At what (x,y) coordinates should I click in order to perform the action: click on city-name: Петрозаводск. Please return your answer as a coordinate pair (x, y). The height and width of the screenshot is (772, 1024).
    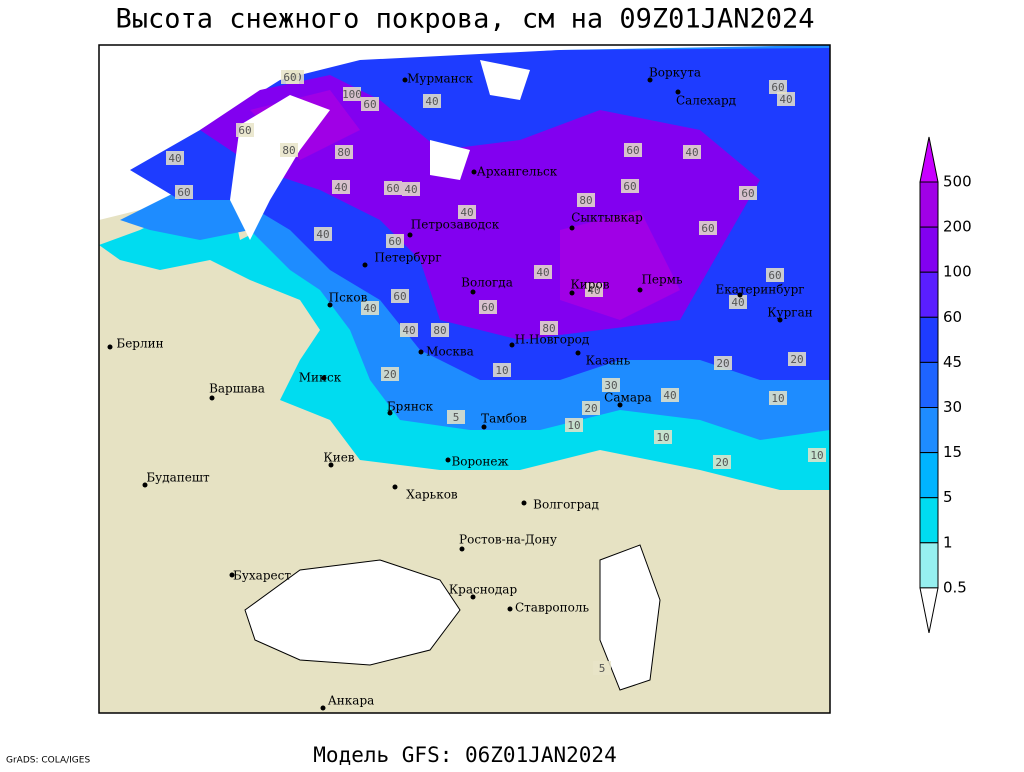
    Looking at the image, I should click on (455, 225).